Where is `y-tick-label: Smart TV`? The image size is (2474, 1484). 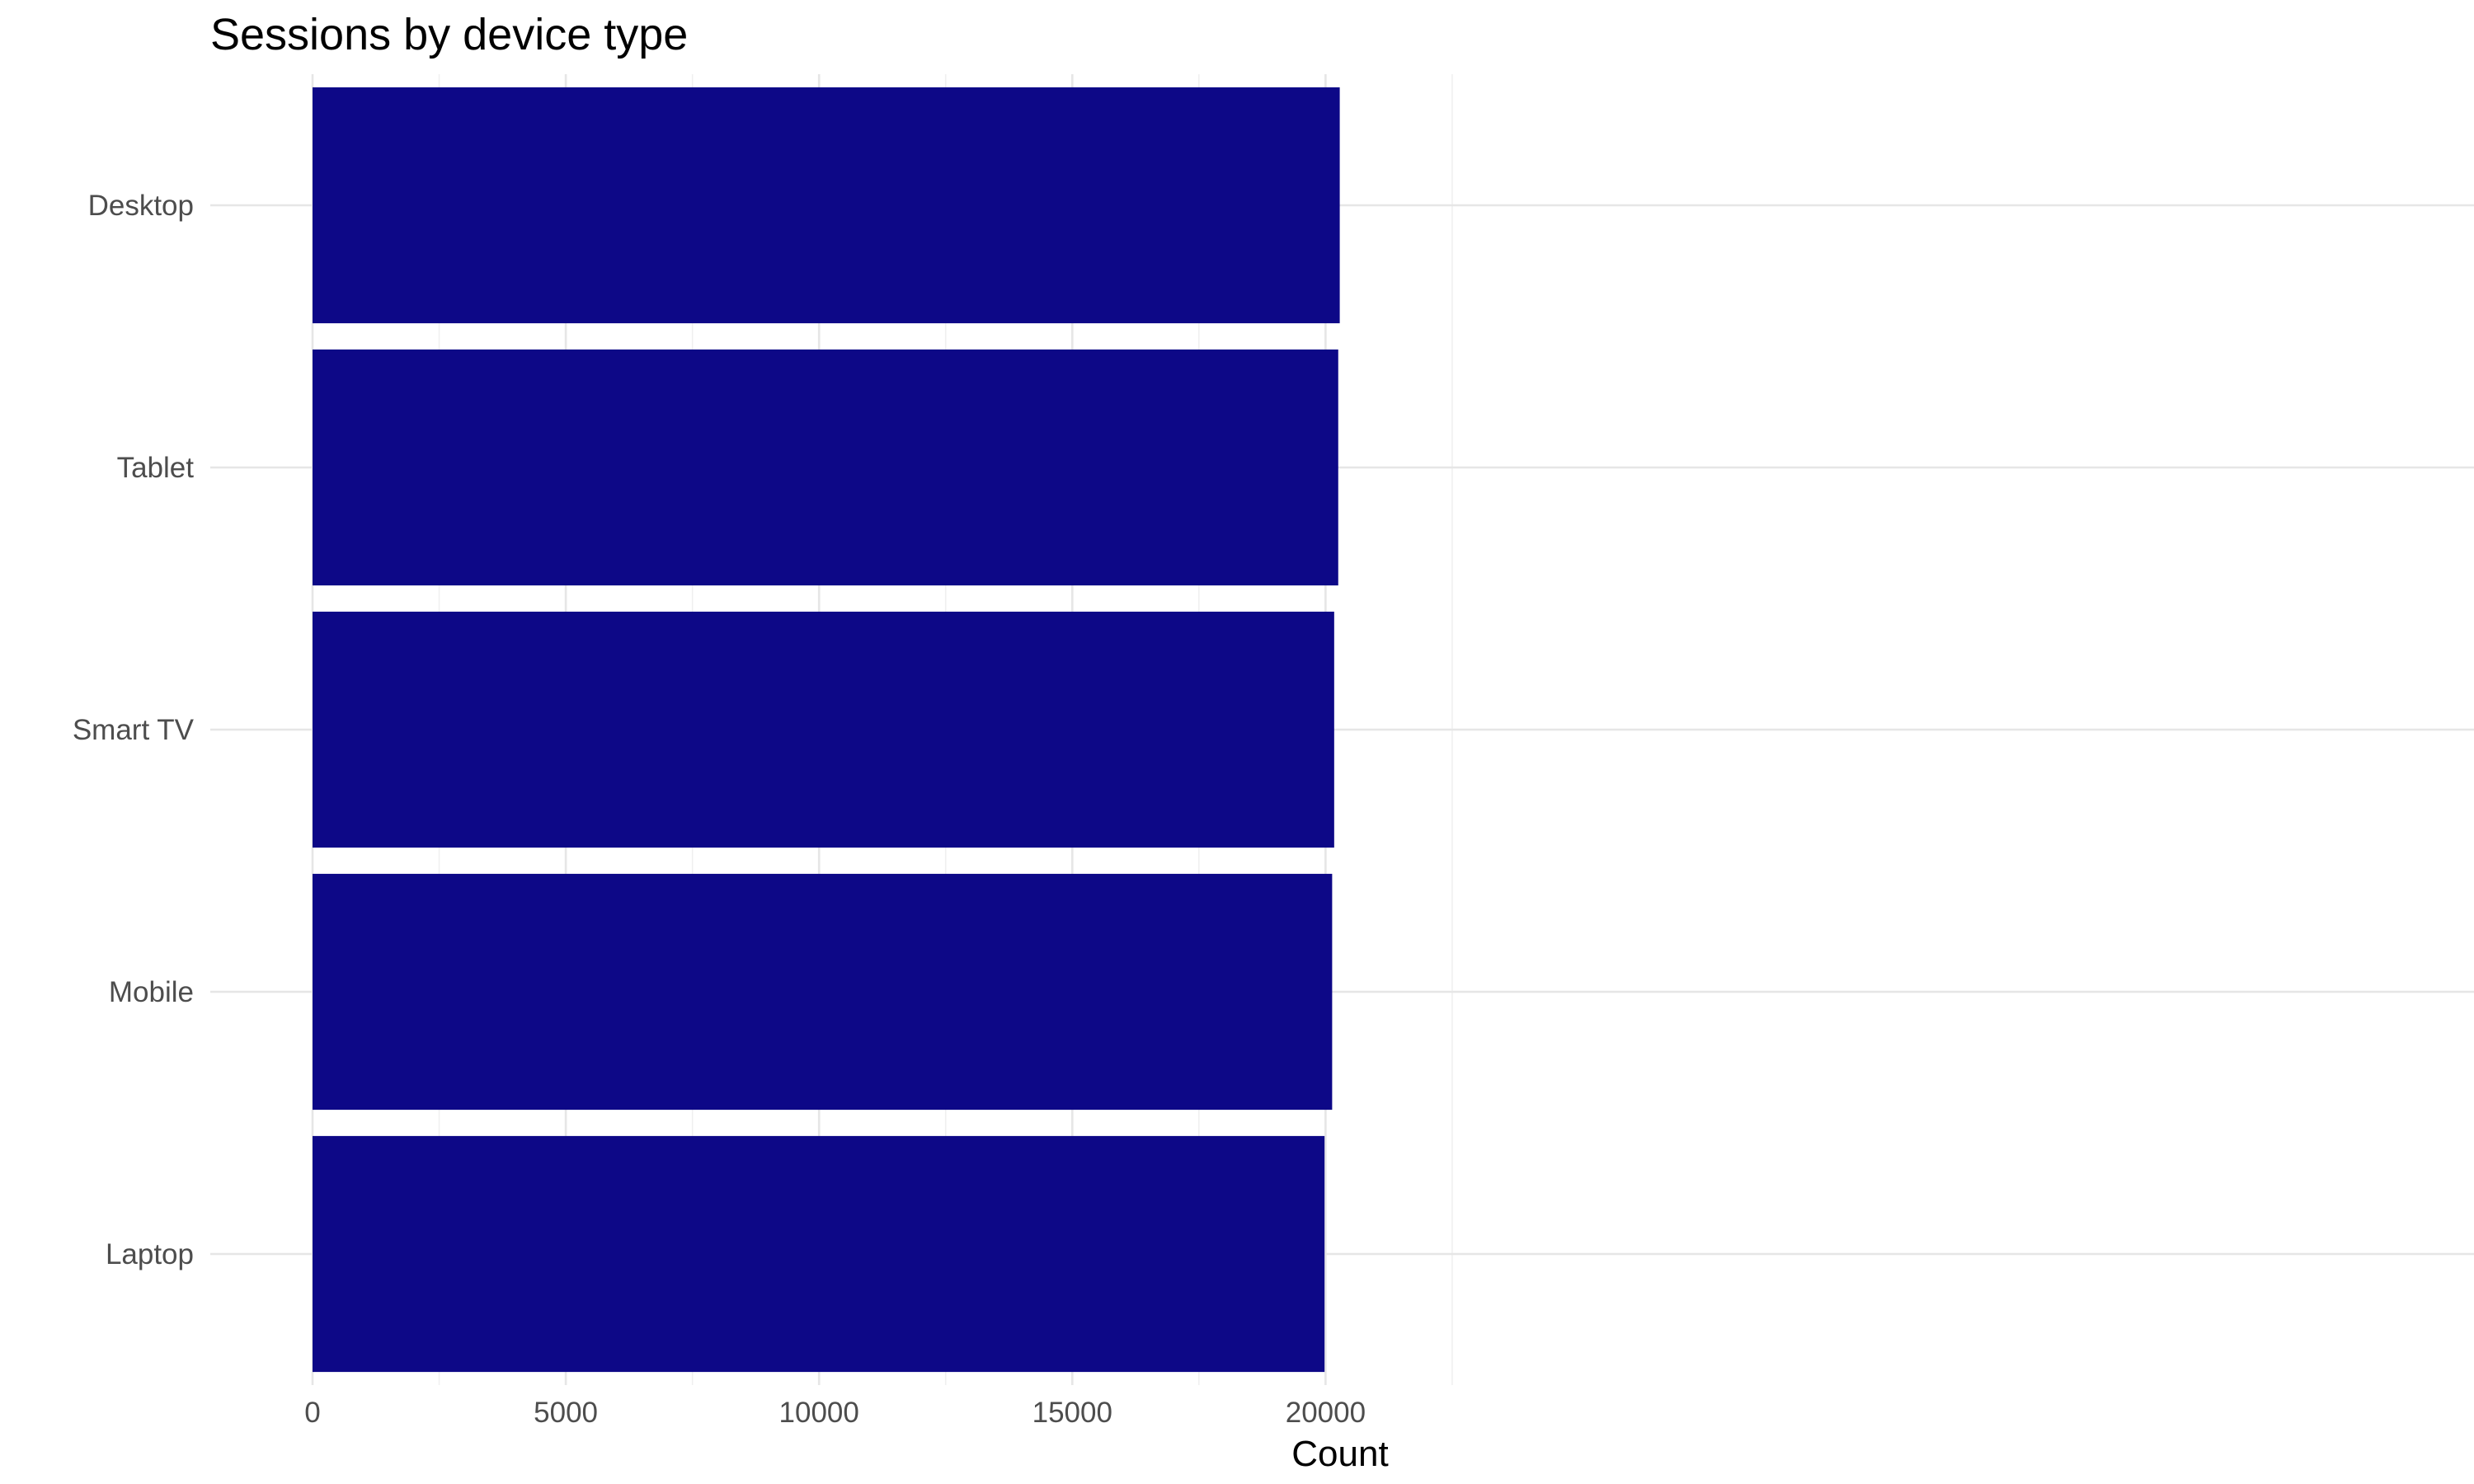
y-tick-label: Smart TV is located at coordinates (134, 730).